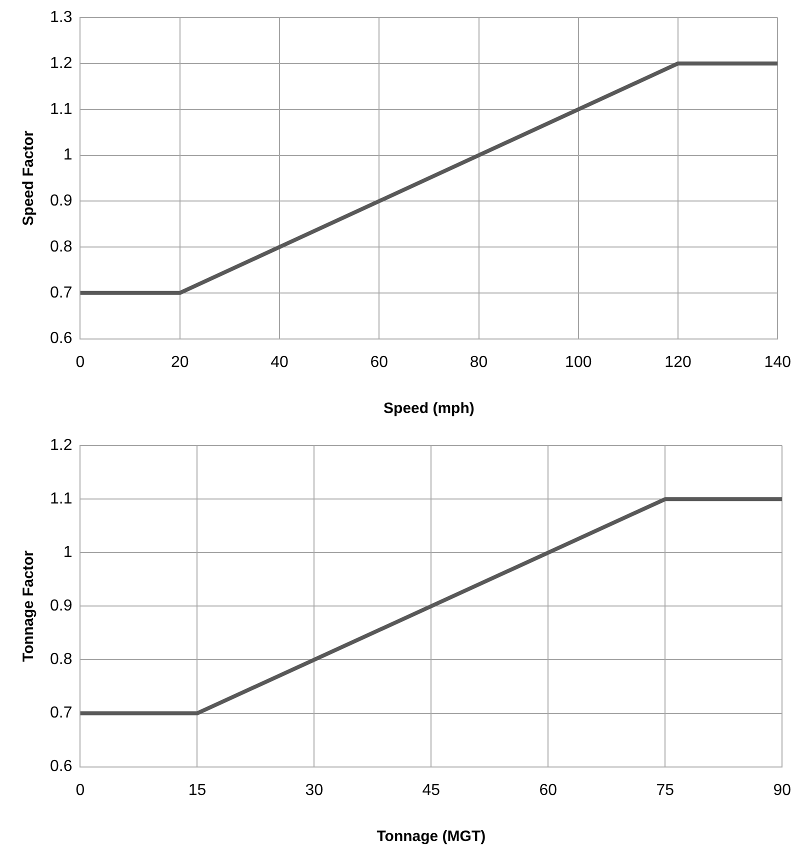 The width and height of the screenshot is (805, 856). What do you see at coordinates (61, 17) in the screenshot?
I see `y-tick-label: 1.3` at bounding box center [61, 17].